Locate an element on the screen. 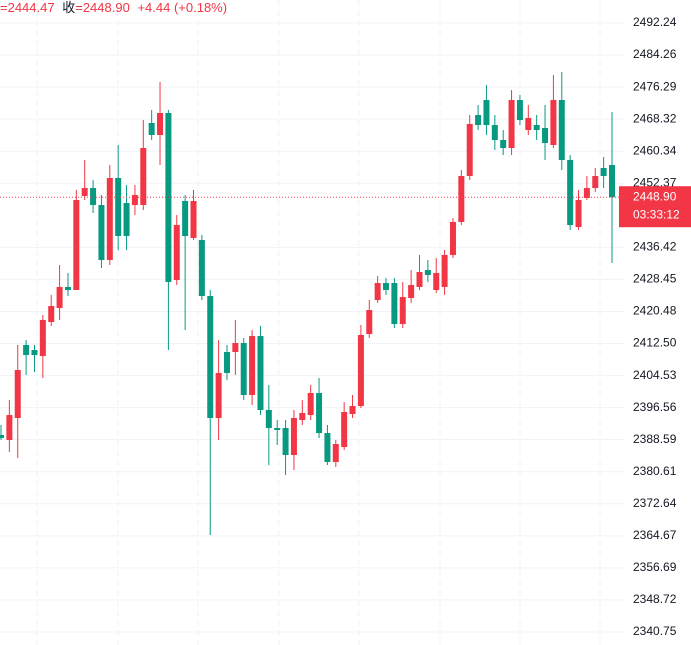  y-tick-label: 2404.53 is located at coordinates (655, 375).